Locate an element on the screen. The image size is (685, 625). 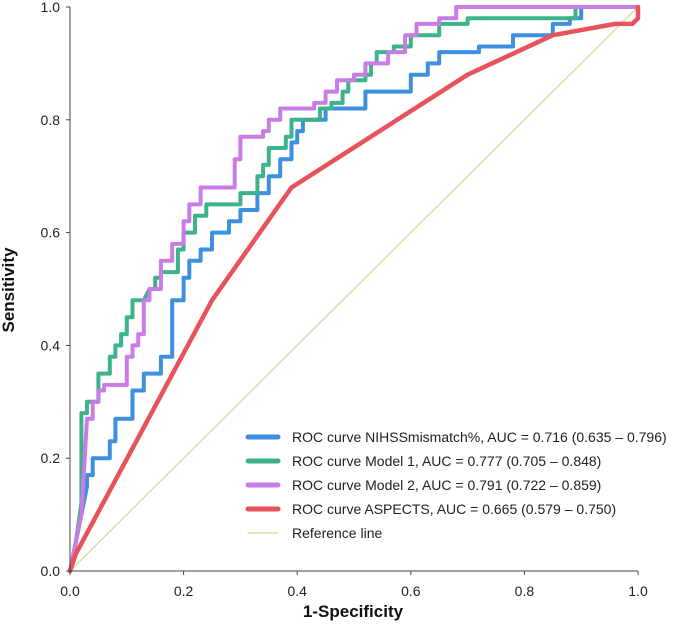
x-tick-label: 0.4 is located at coordinates (297, 591).